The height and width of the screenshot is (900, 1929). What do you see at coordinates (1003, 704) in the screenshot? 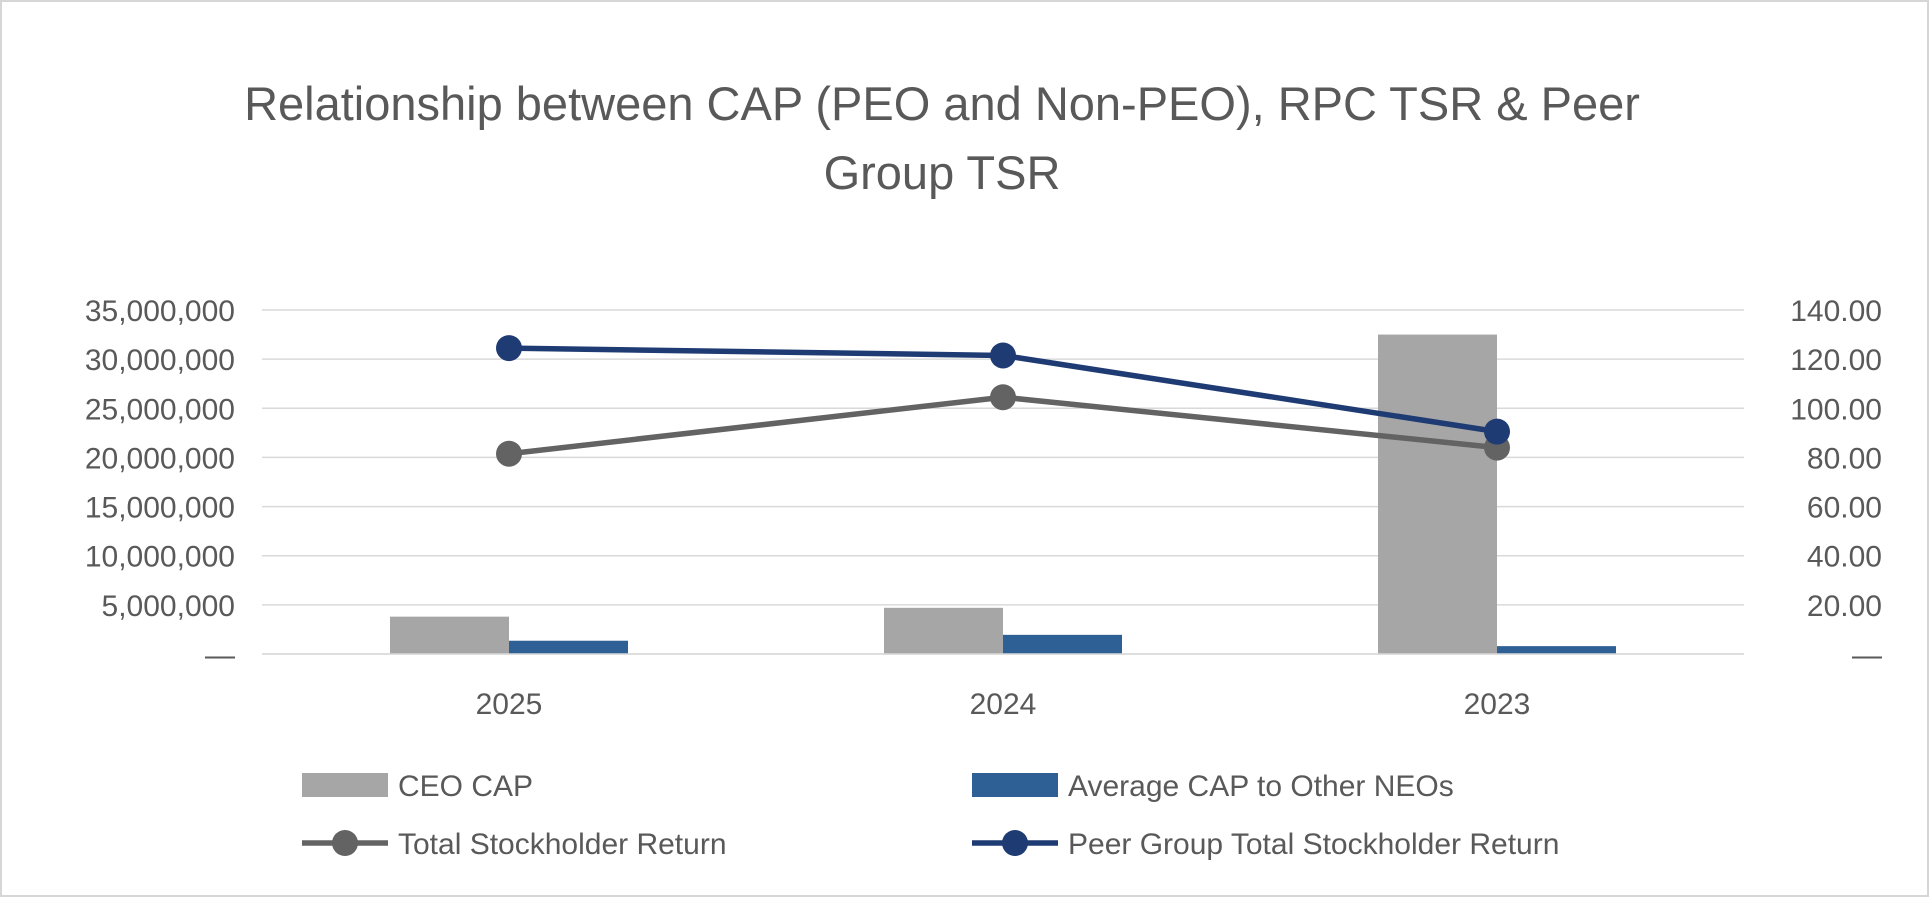
I see `x-tick-label: 2024` at bounding box center [1003, 704].